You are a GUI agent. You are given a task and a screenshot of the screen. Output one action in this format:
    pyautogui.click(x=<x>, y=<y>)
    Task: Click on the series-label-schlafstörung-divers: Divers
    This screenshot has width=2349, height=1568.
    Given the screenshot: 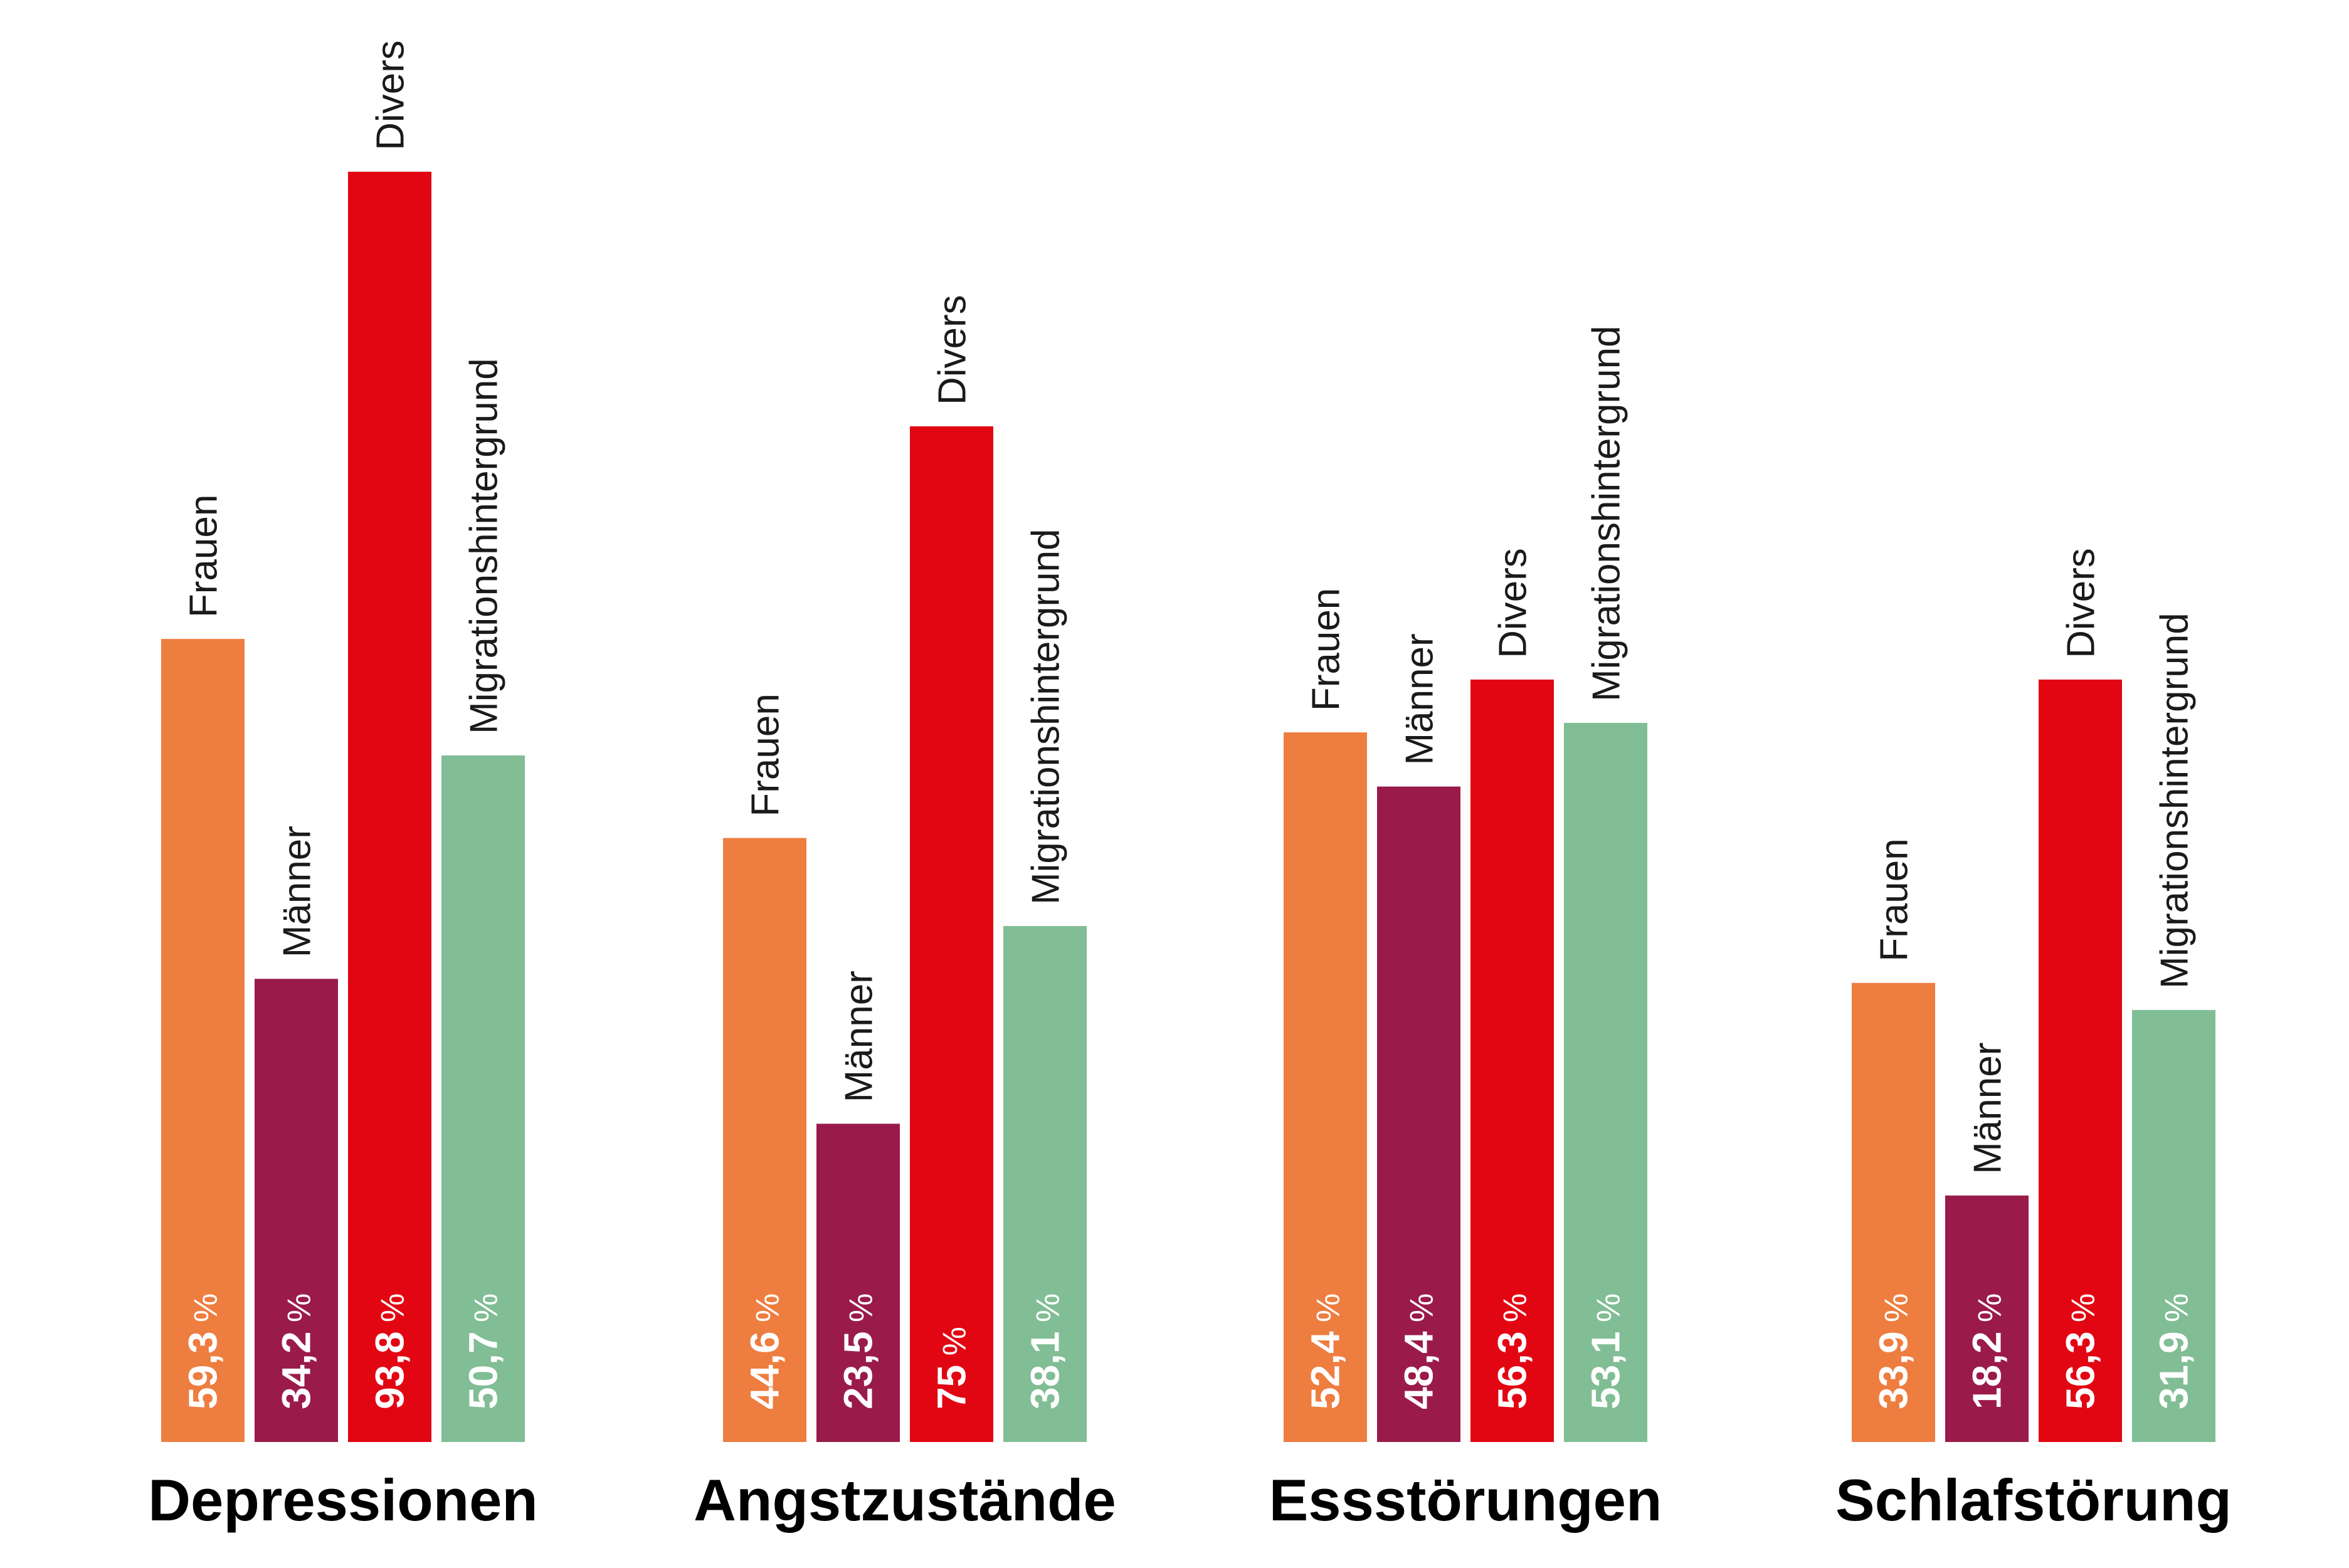 What is the action you would take?
    pyautogui.click(x=2081, y=603)
    